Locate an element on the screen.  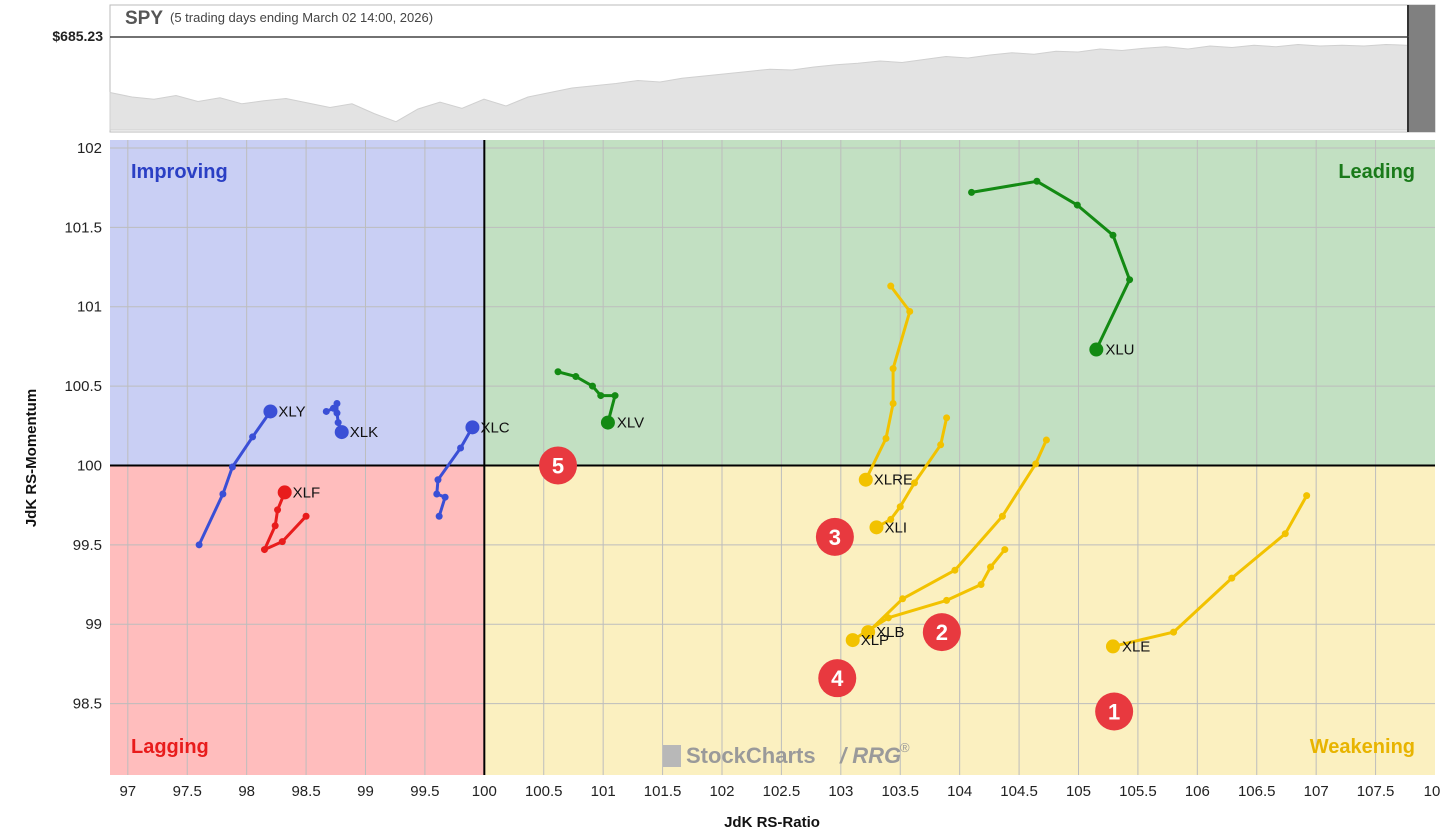
symbol-label-xlk: XLK is located at coordinates (364, 432).